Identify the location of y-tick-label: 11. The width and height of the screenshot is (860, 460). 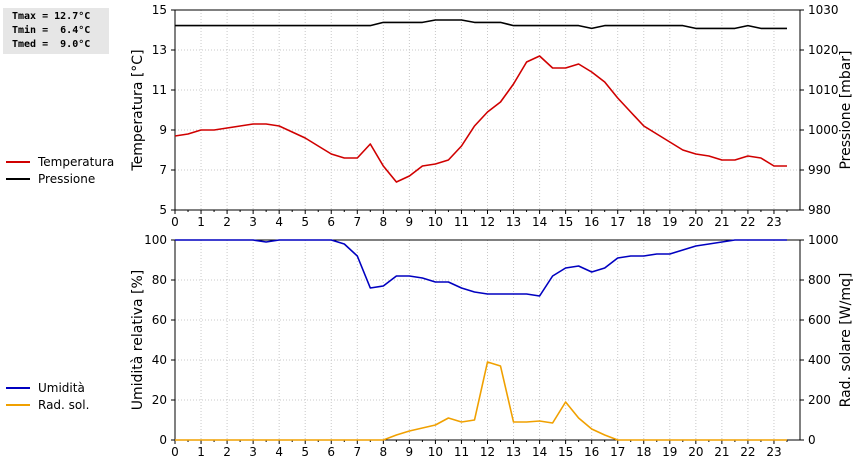
(159, 90).